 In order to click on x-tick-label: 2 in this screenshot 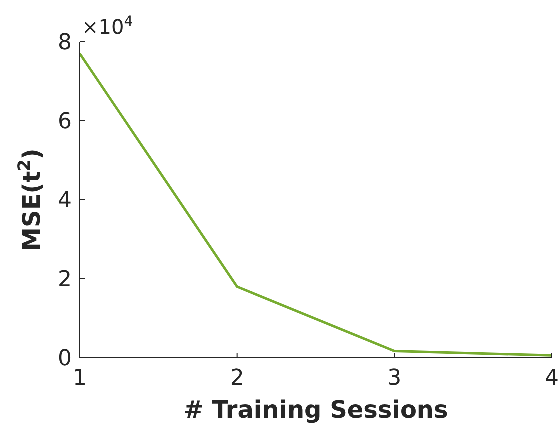, I will do `click(237, 378)`.